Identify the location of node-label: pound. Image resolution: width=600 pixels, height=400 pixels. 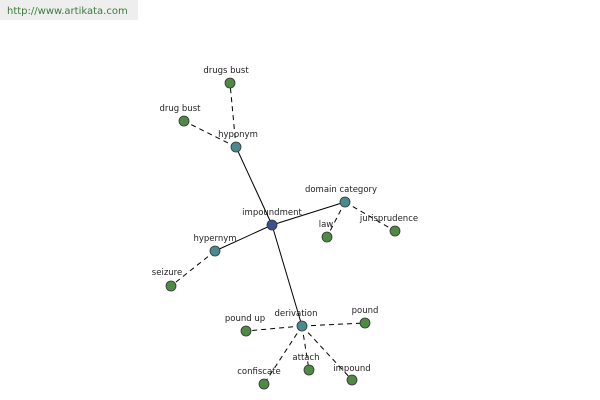
(365, 311).